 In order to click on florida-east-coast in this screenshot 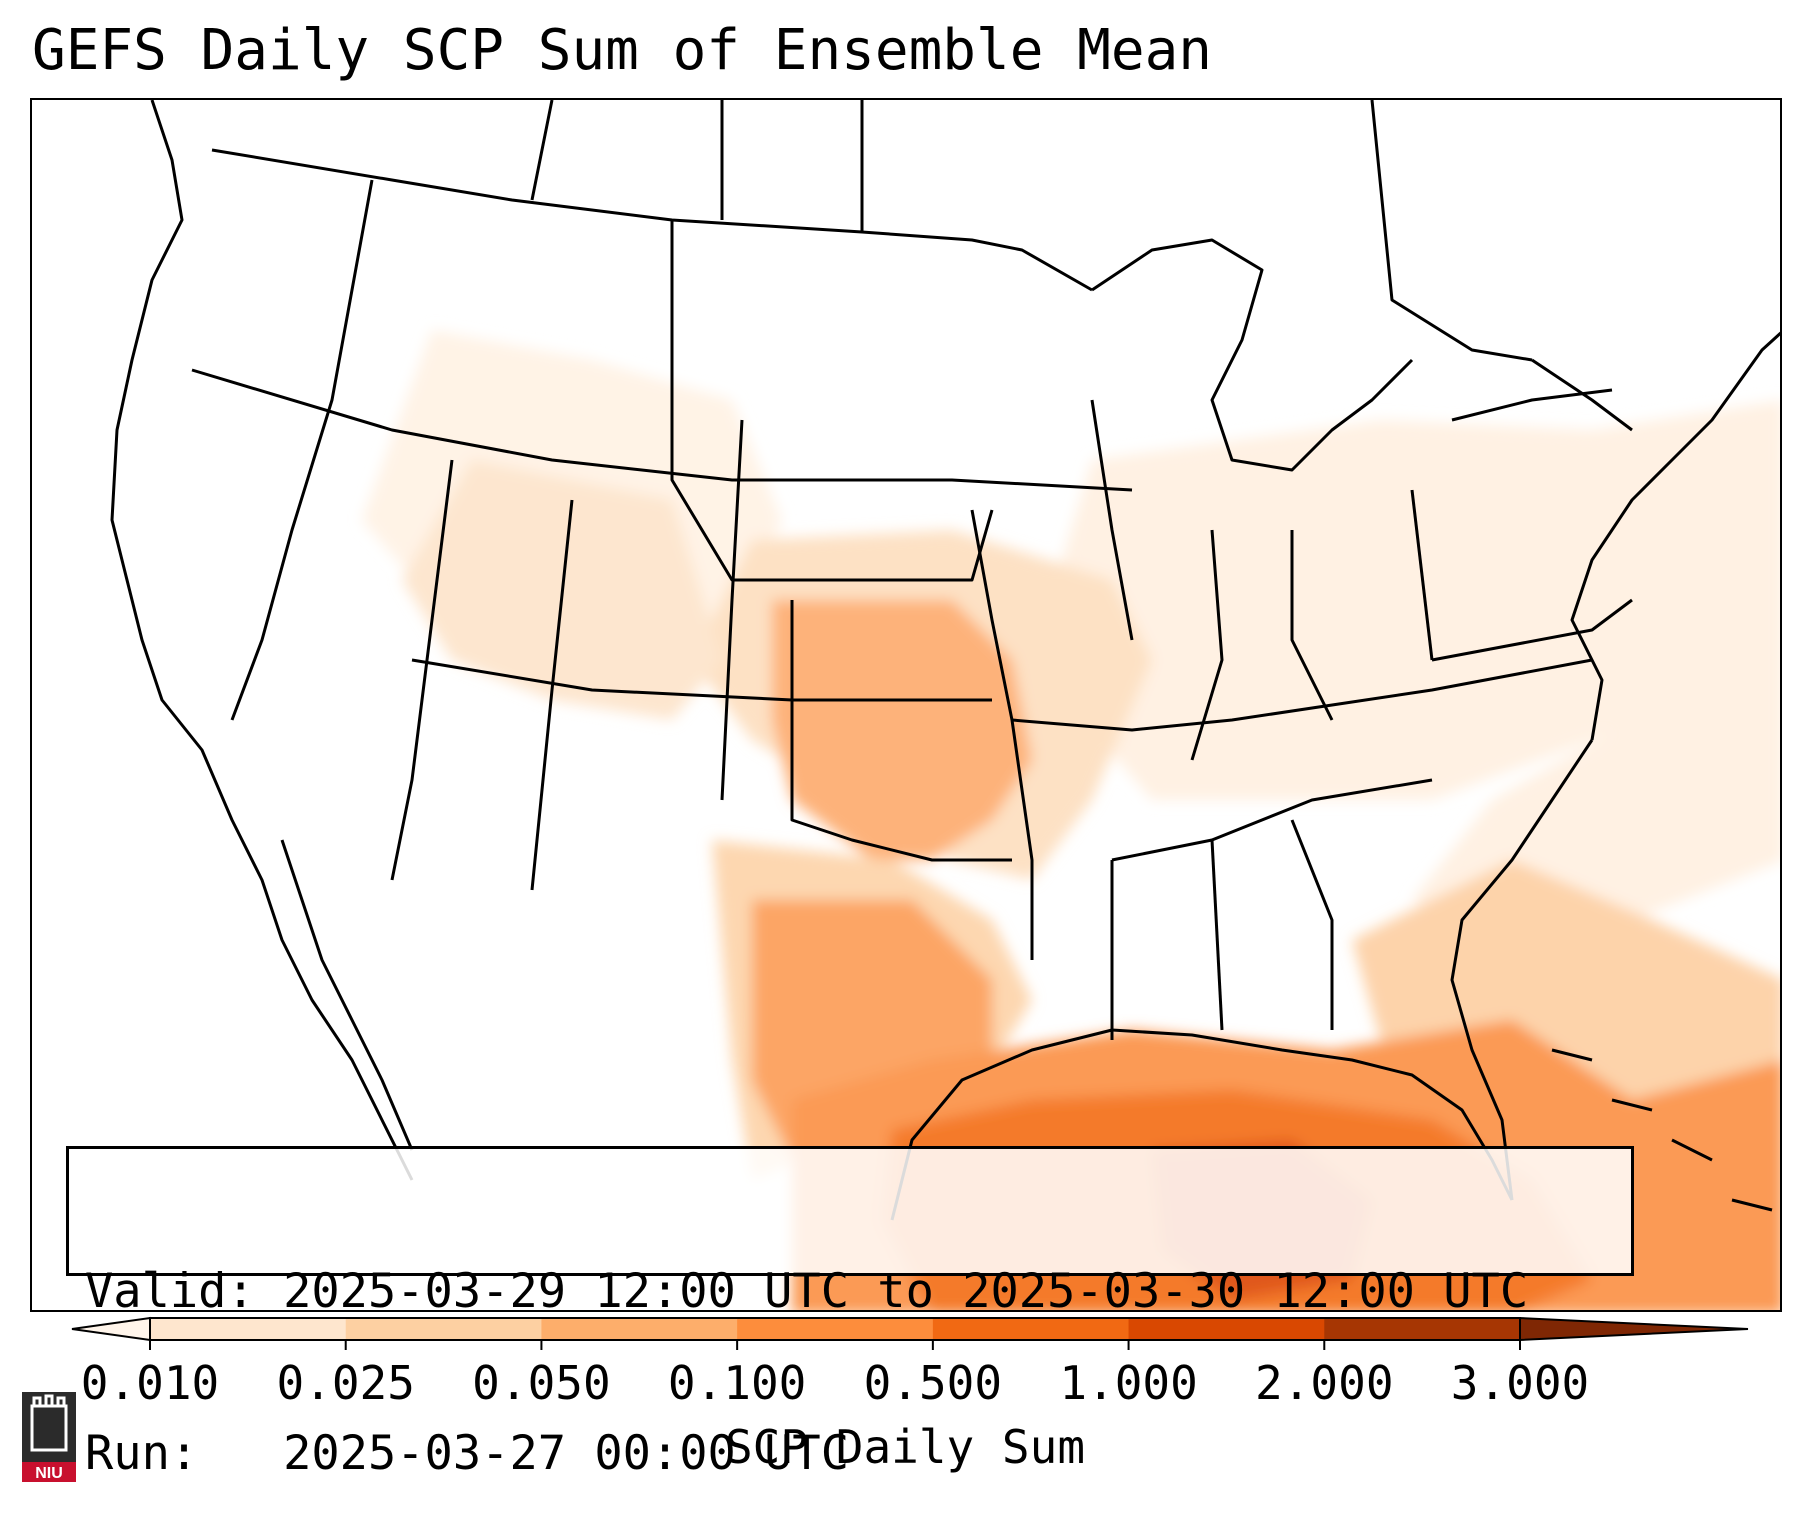, I will do `click(1522, 970)`.